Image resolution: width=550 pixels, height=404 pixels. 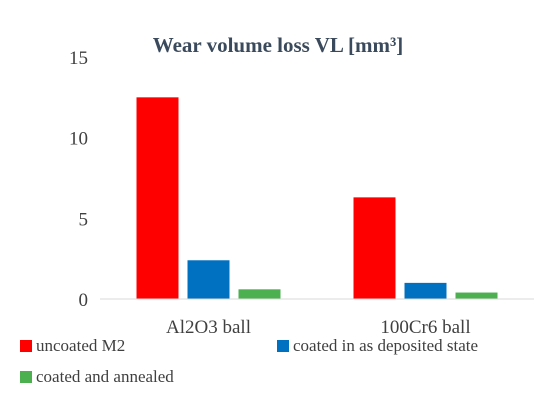 I want to click on x-tick-label: Al2O3 ball, so click(x=208, y=327).